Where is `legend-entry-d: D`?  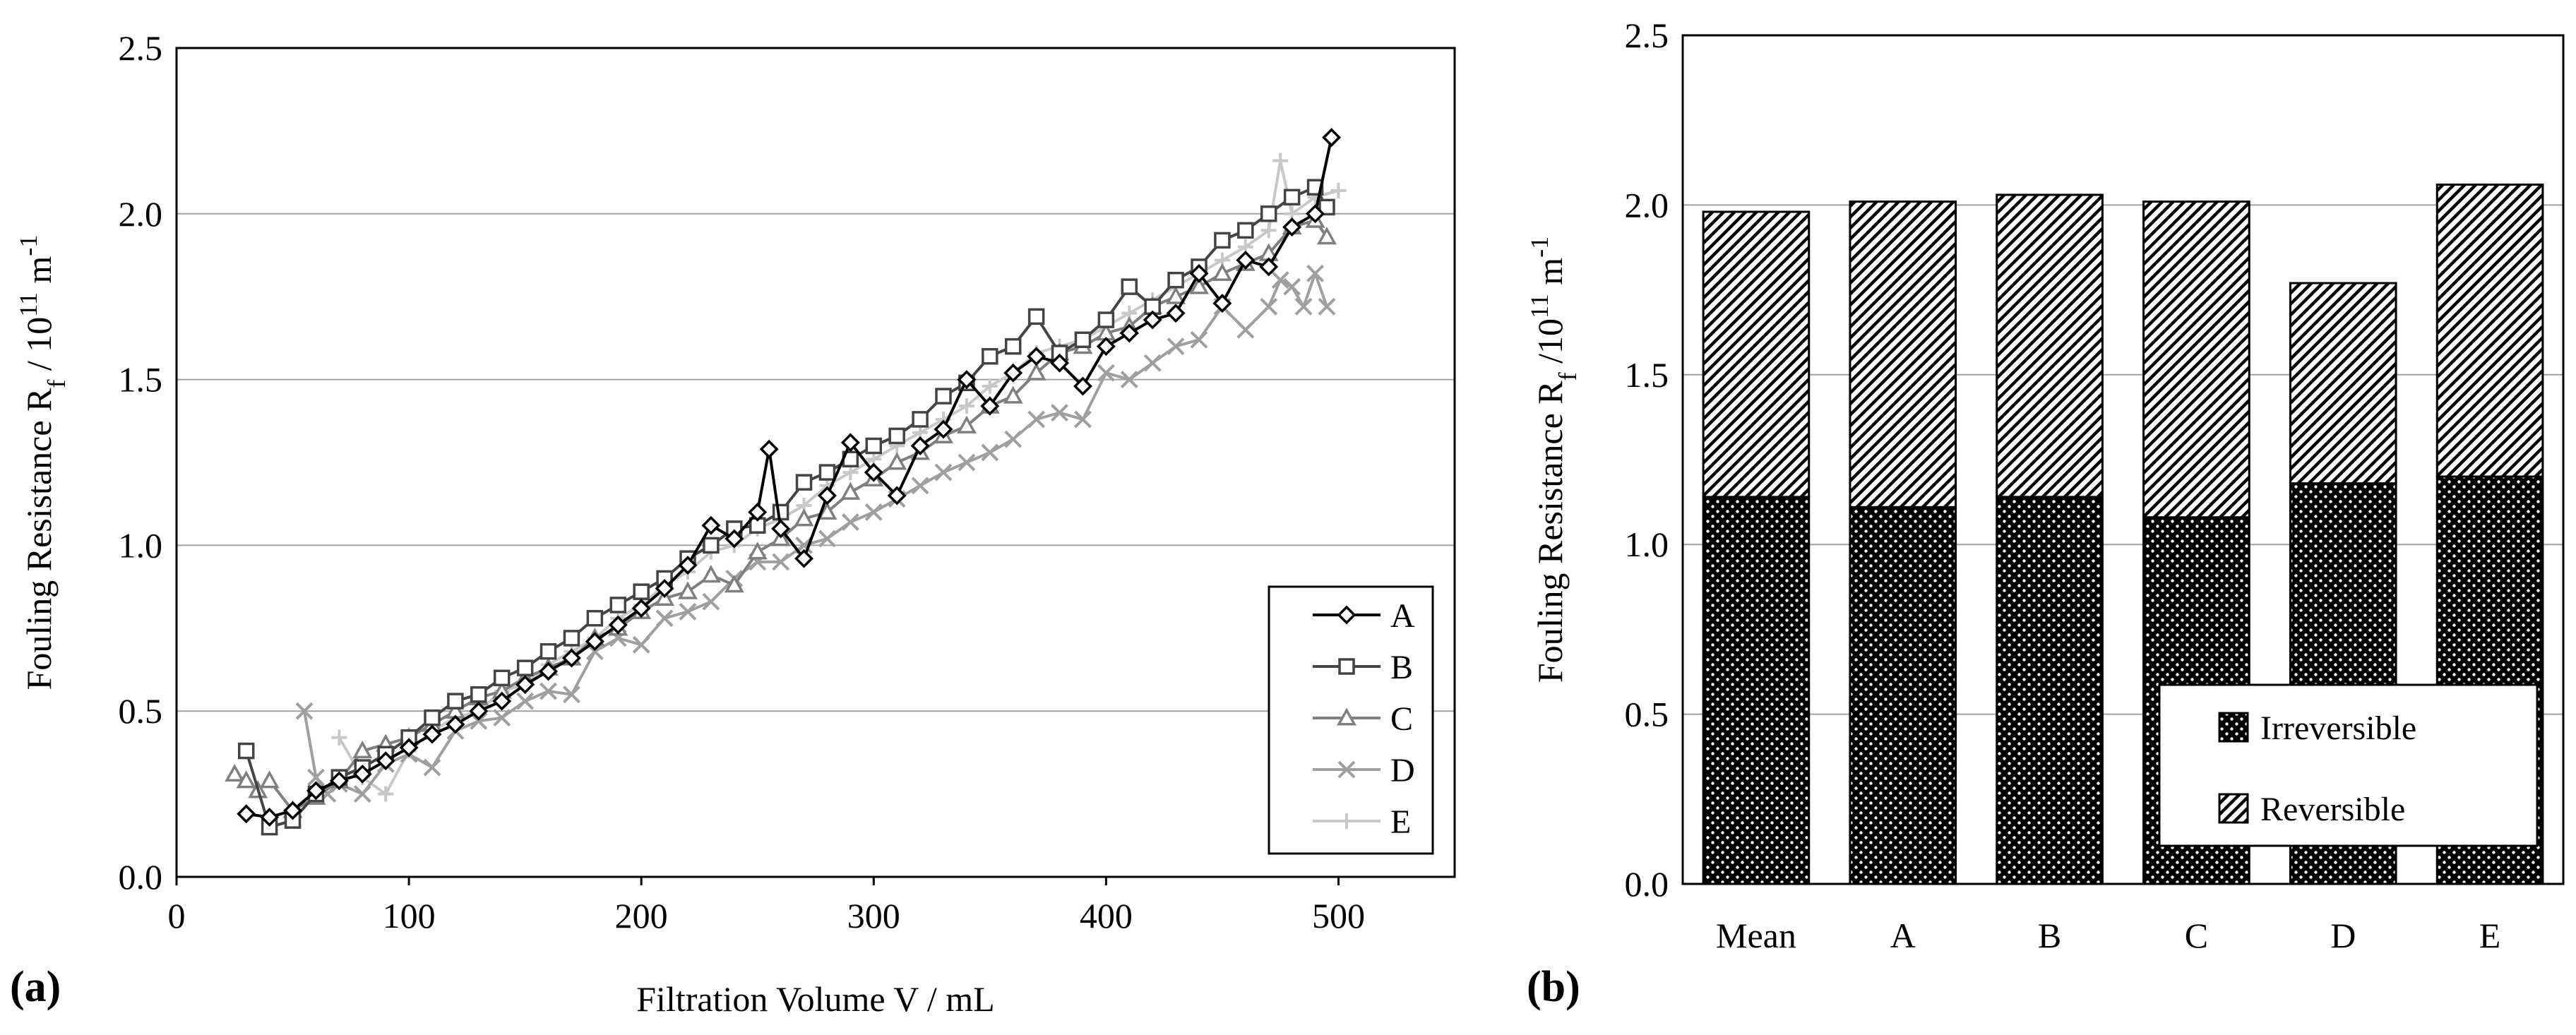 legend-entry-d: D is located at coordinates (1364, 770).